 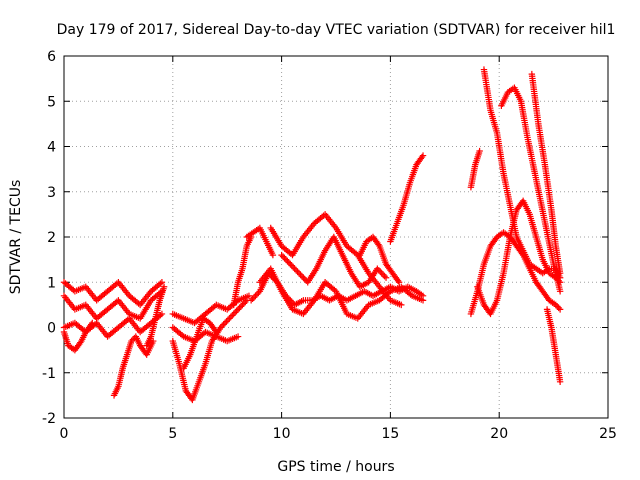 I want to click on y-tick-label: -2, so click(x=49, y=419).